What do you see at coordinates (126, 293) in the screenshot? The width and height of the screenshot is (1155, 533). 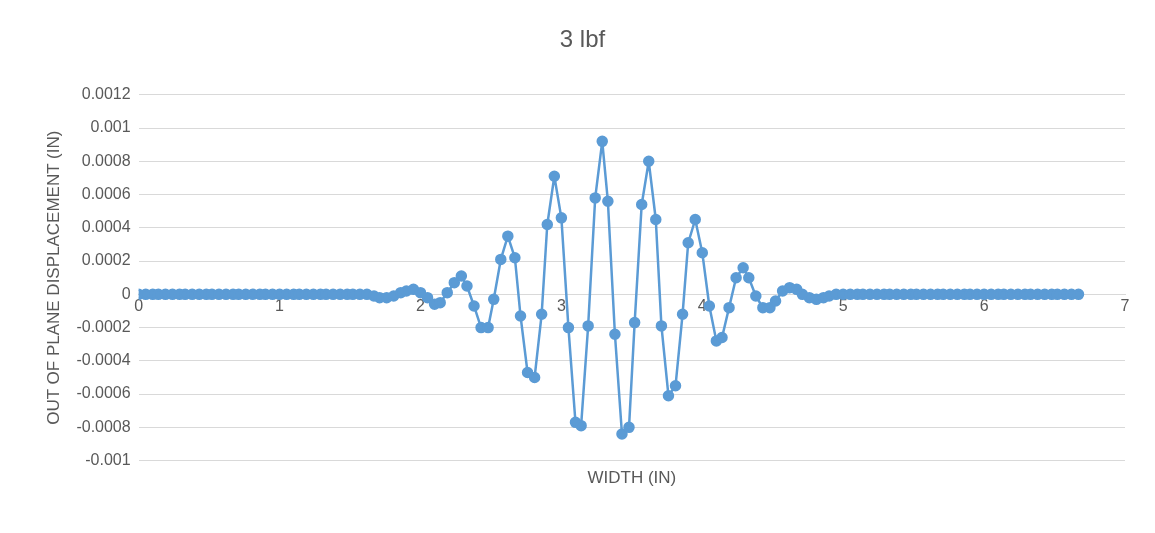 I see `y-tick-label: 0` at bounding box center [126, 293].